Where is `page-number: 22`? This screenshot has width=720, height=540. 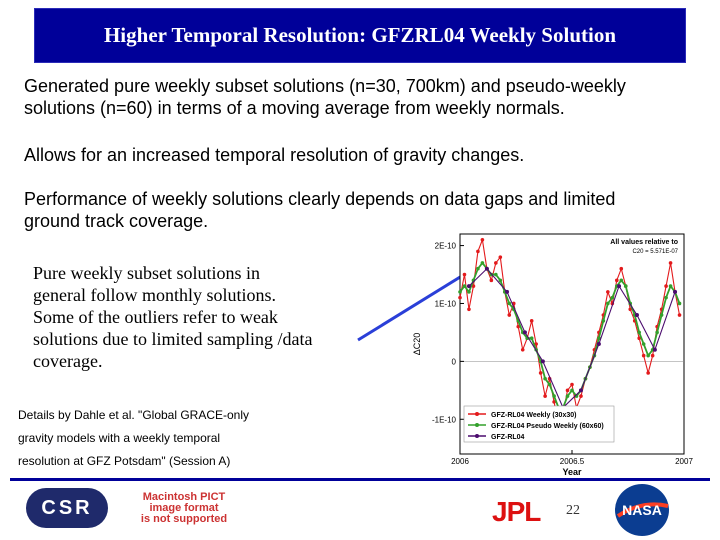
page-number: 22 is located at coordinates (573, 510).